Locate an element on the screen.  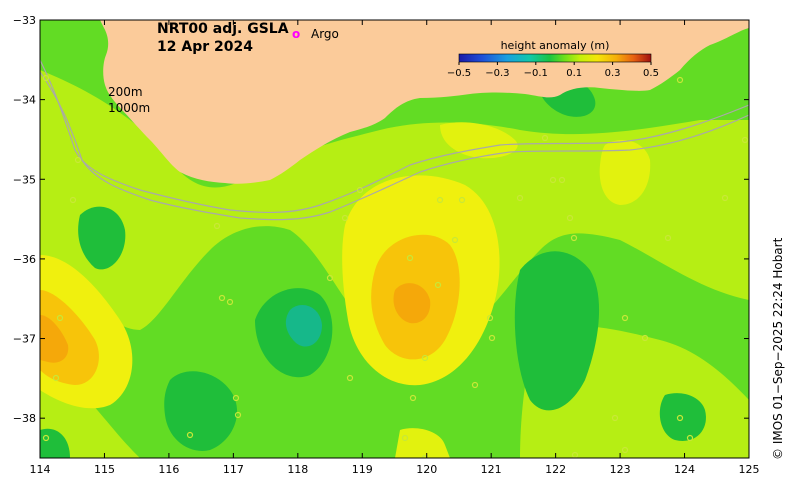
x-tick-label: 119 is located at coordinates (362, 469).